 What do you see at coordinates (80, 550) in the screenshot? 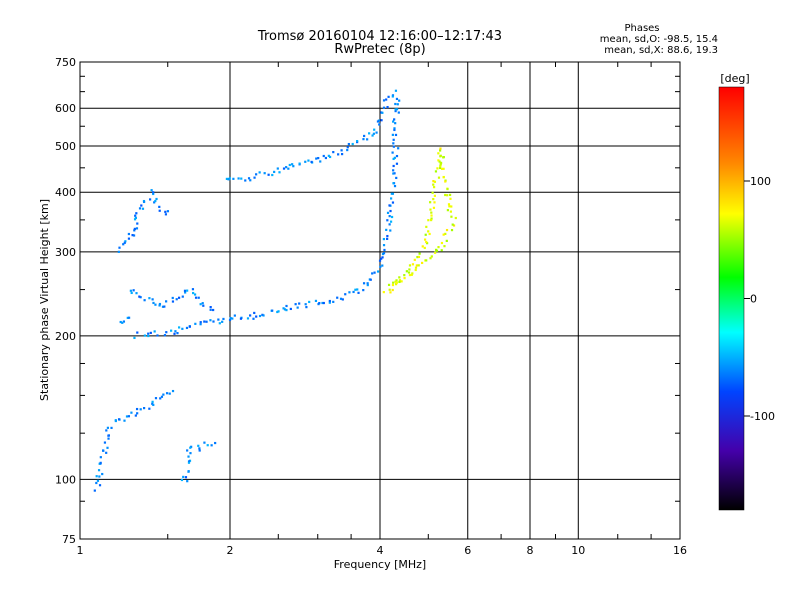
I see `x-tick-label: 1` at bounding box center [80, 550].